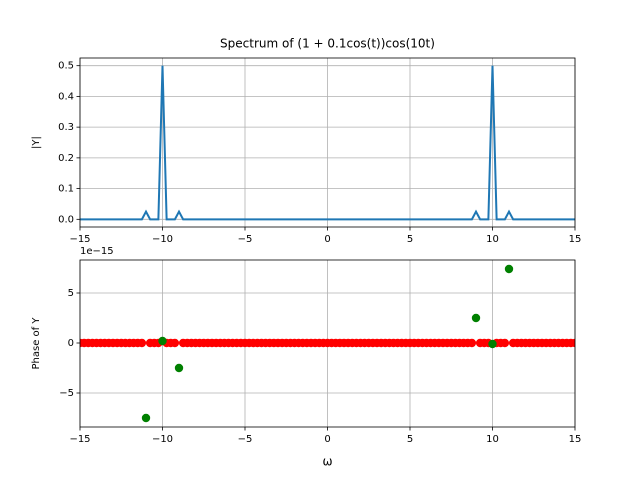 The image size is (640, 484). Describe the element at coordinates (327, 462) in the screenshot. I see `x-axis-label: ω` at that location.